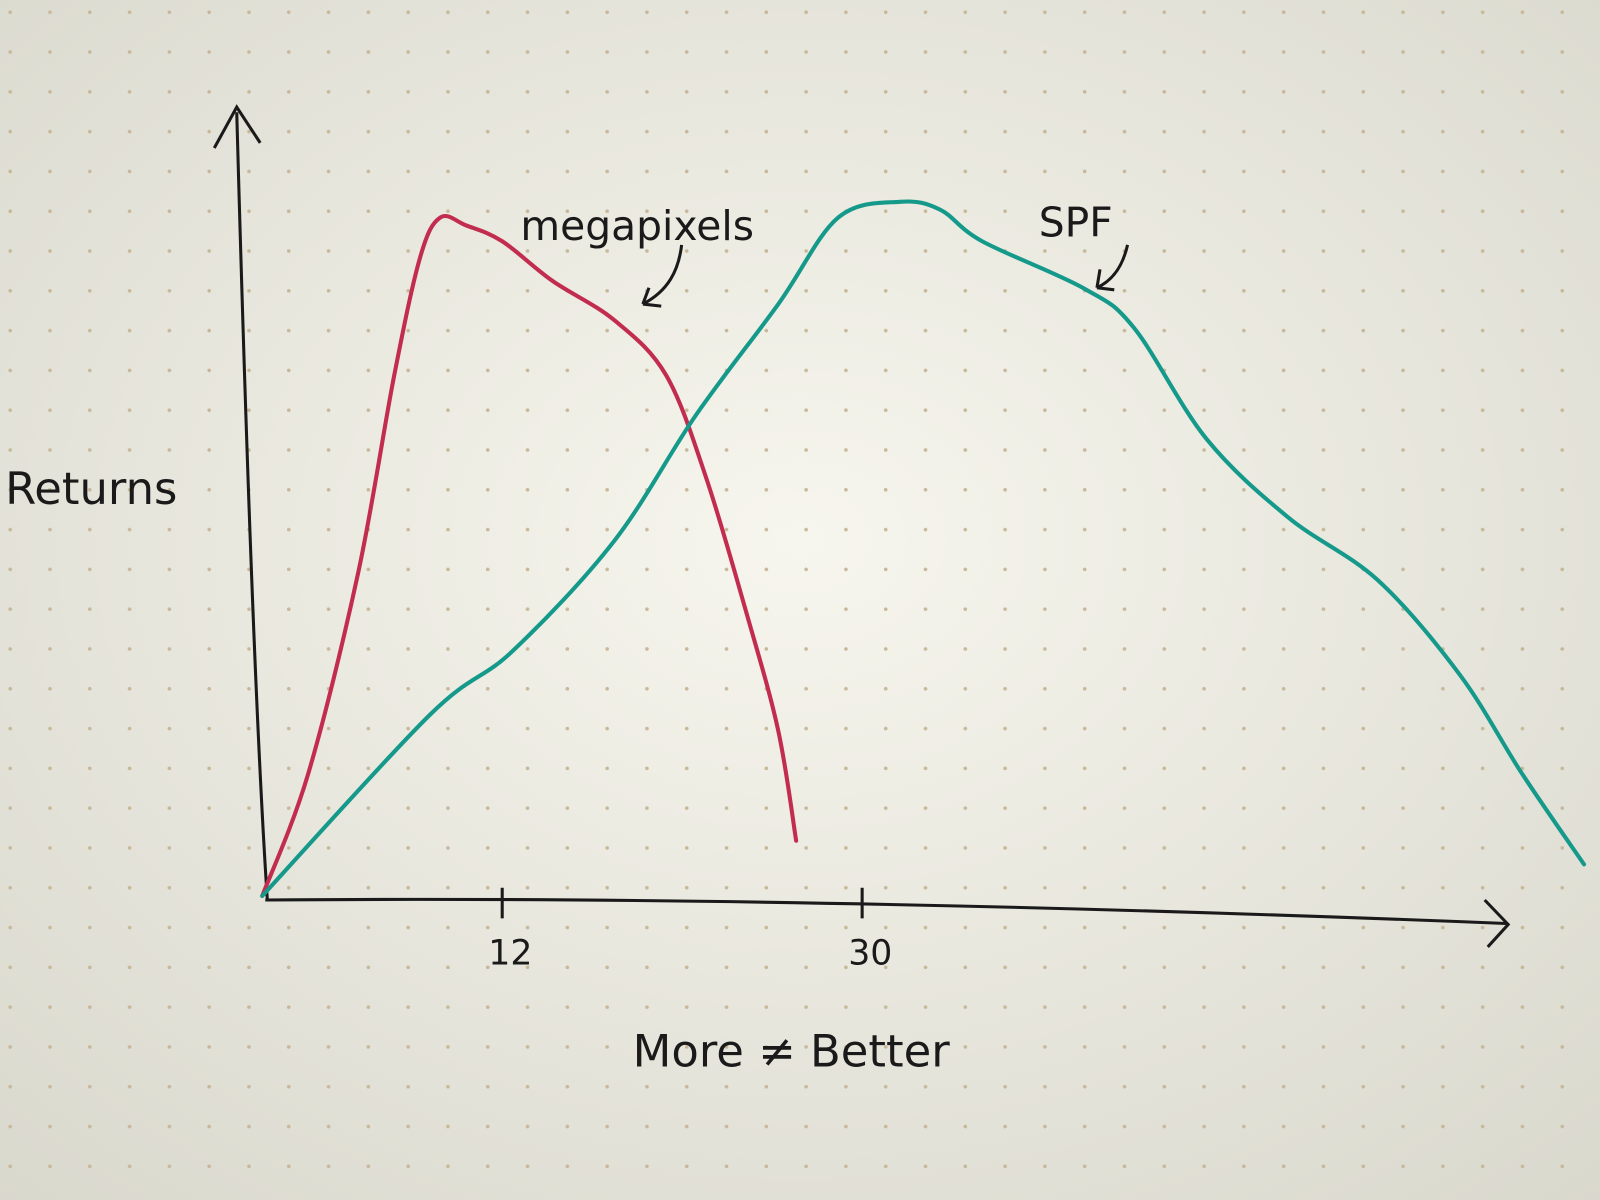 This screenshot has height=1200, width=1600. Describe the element at coordinates (1076, 223) in the screenshot. I see `series-label: SPF` at that location.